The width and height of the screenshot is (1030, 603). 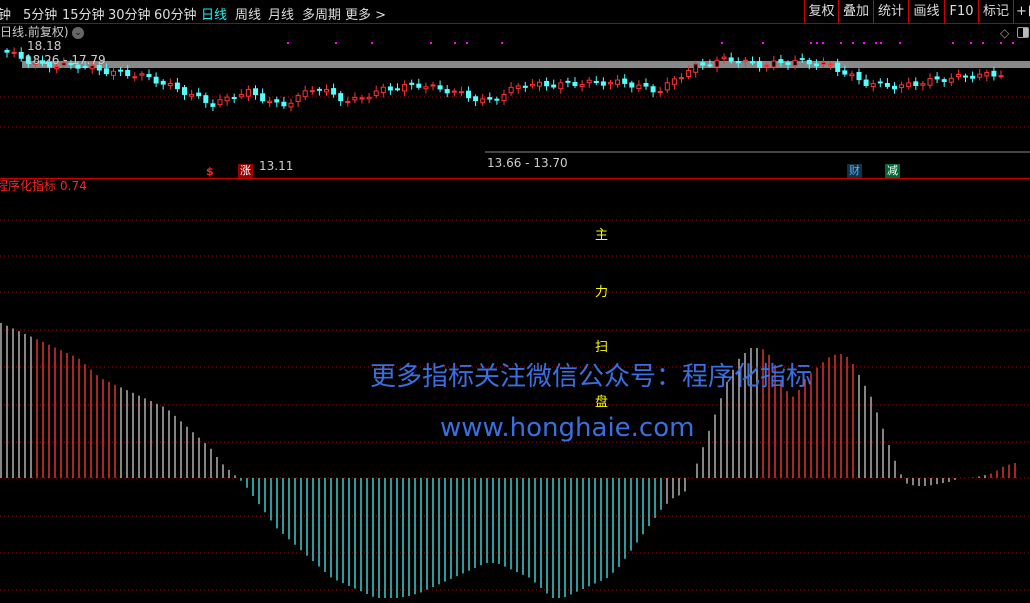 I want to click on vertical-text-char: 力, so click(x=602, y=292).